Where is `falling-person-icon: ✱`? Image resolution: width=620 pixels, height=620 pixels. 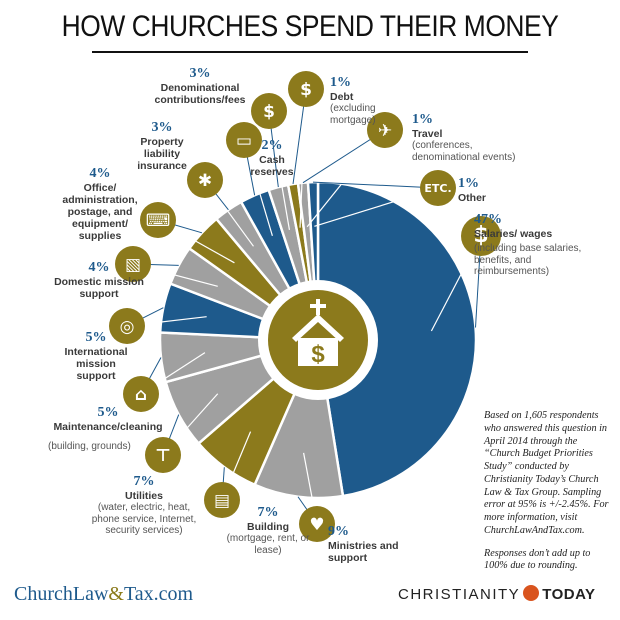
falling-person-icon: ✱ is located at coordinates (205, 180).